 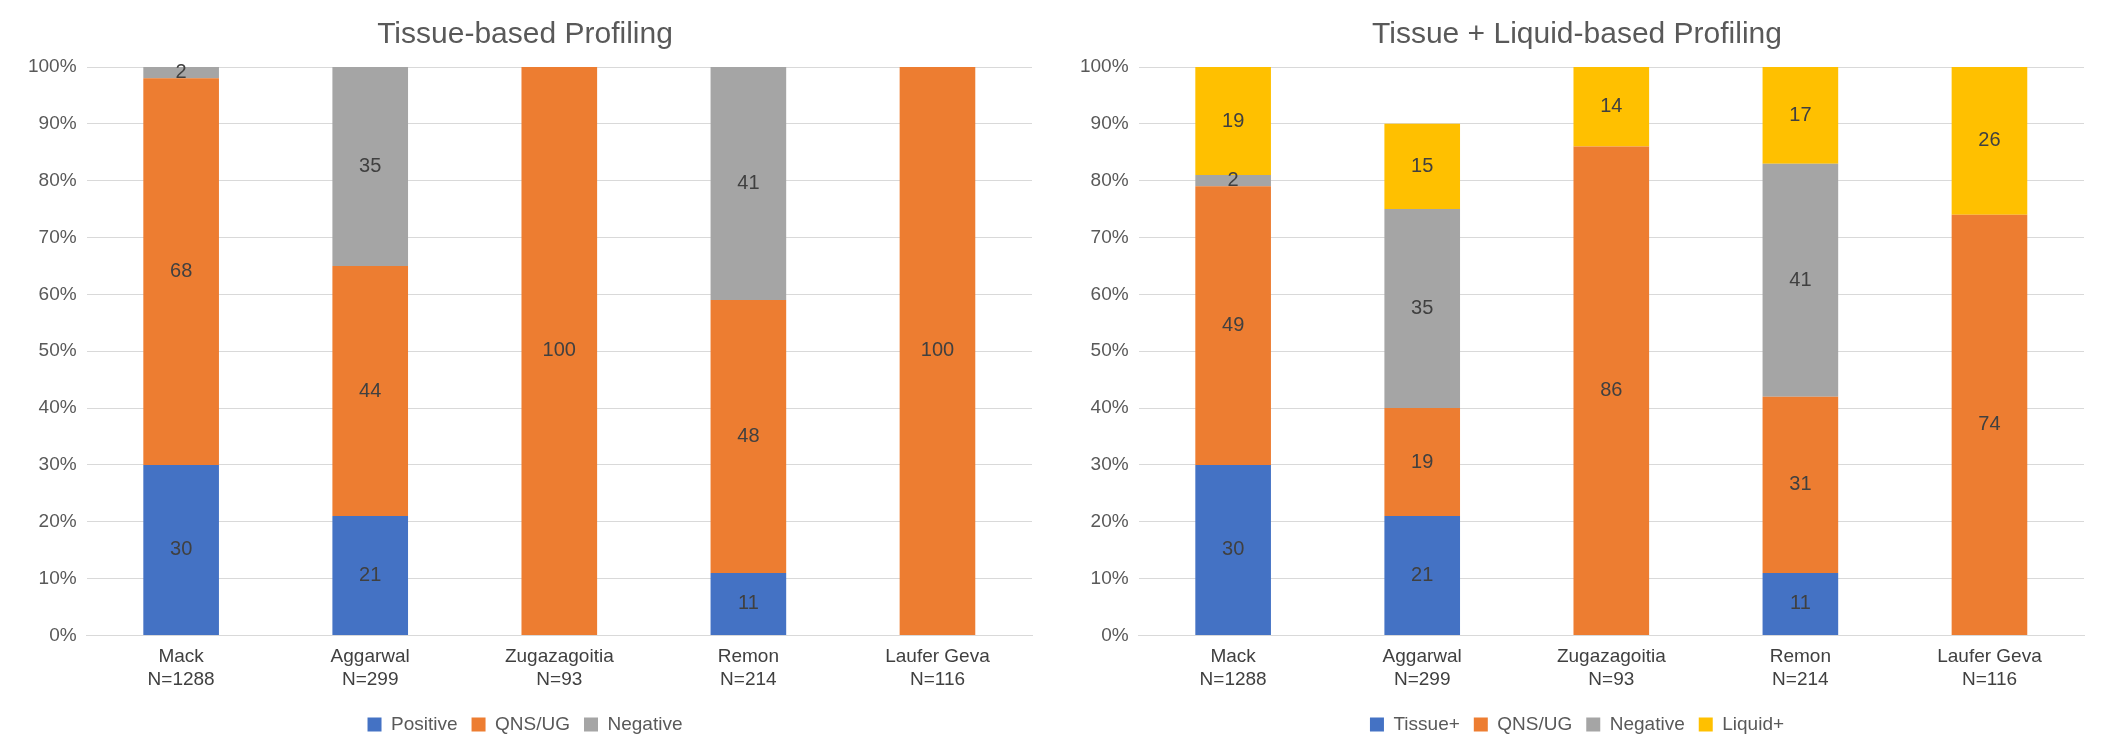 What do you see at coordinates (1753, 723) in the screenshot?
I see `legend-label: Liquid+` at bounding box center [1753, 723].